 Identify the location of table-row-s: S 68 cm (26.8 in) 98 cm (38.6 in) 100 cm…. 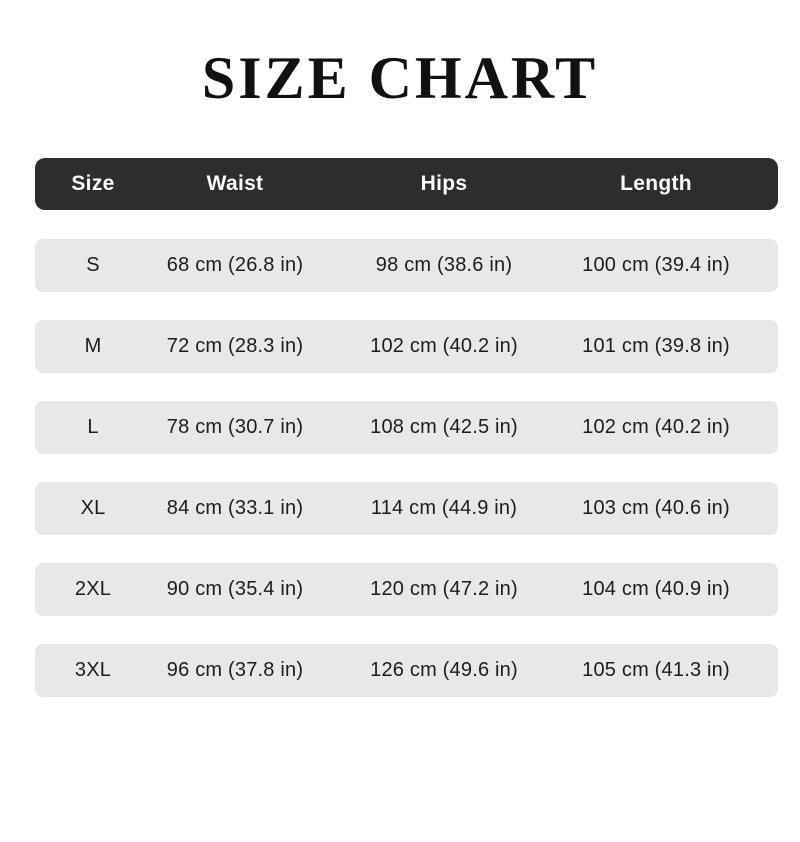
(406, 265).